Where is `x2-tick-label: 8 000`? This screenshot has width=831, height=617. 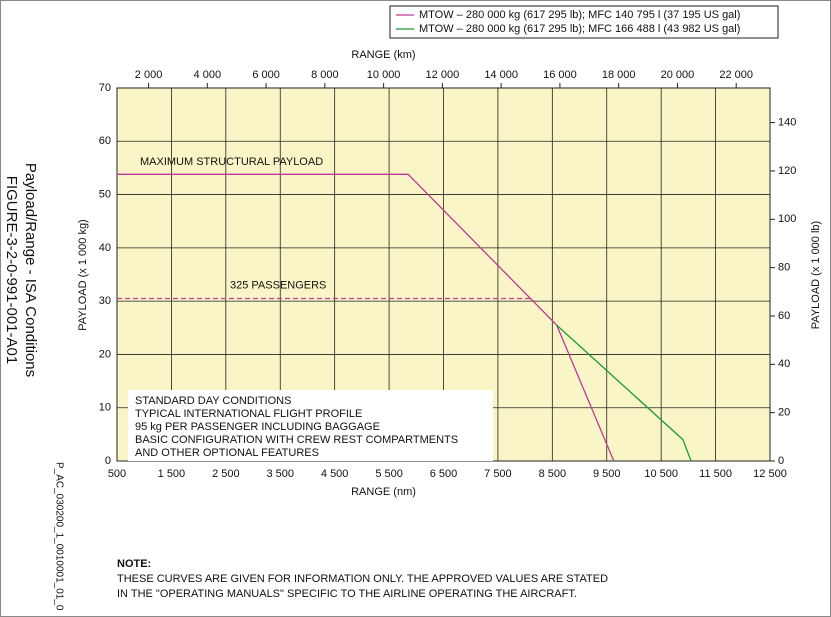 x2-tick-label: 8 000 is located at coordinates (325, 75).